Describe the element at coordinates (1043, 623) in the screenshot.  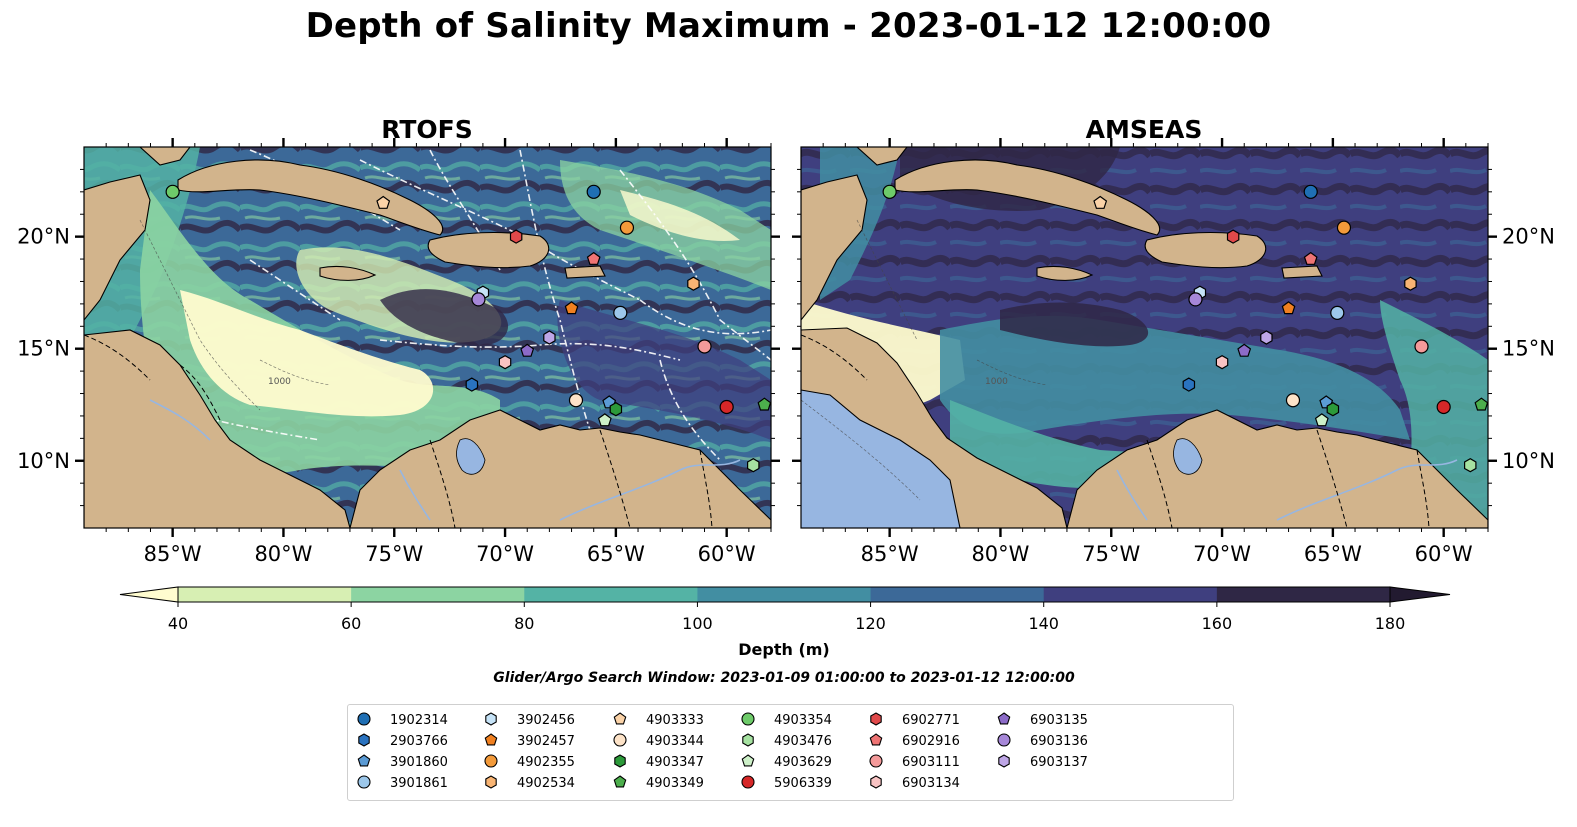
I see `colorbar-tick-label: 140` at that location.